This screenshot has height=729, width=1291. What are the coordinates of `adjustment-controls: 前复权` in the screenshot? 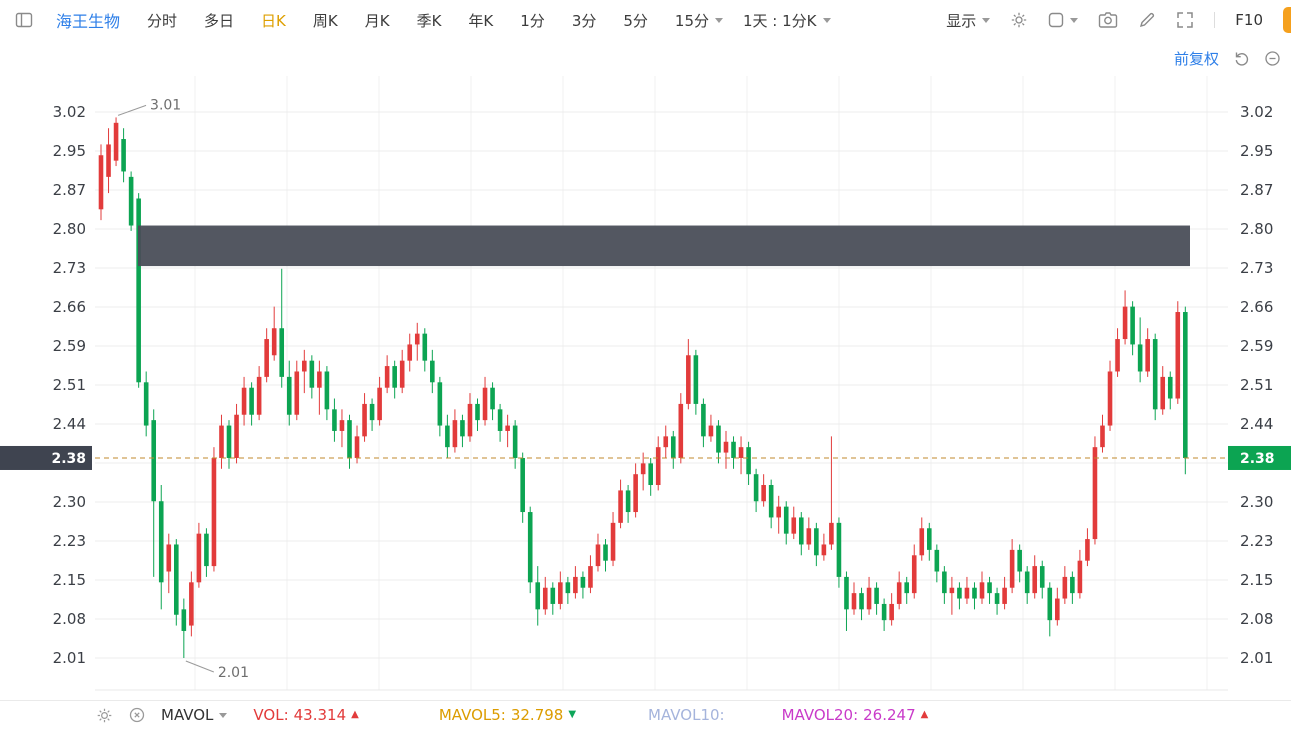 It's located at (1227, 58).